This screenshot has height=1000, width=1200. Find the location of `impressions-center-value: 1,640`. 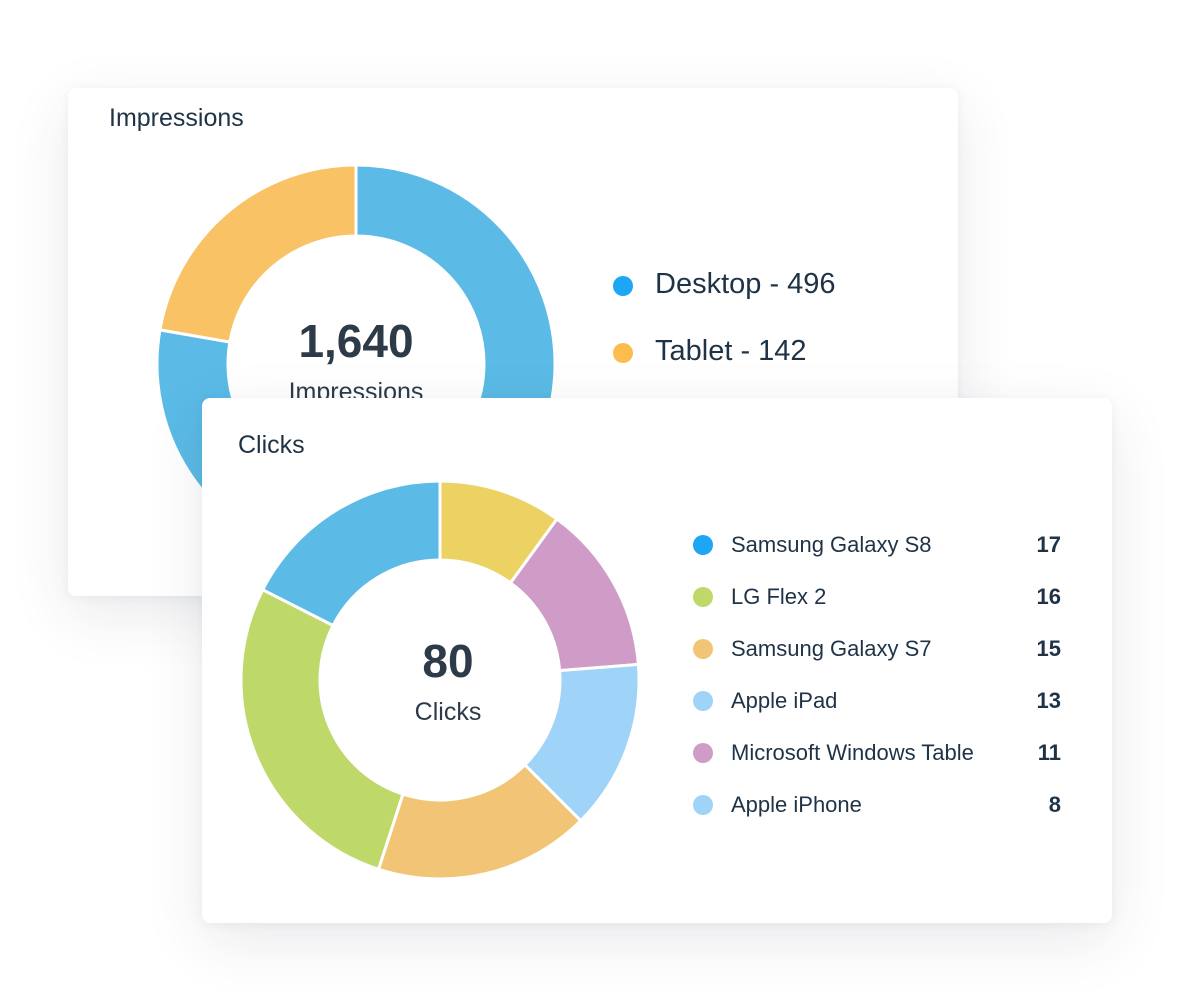

impressions-center-value: 1,640 is located at coordinates (356, 341).